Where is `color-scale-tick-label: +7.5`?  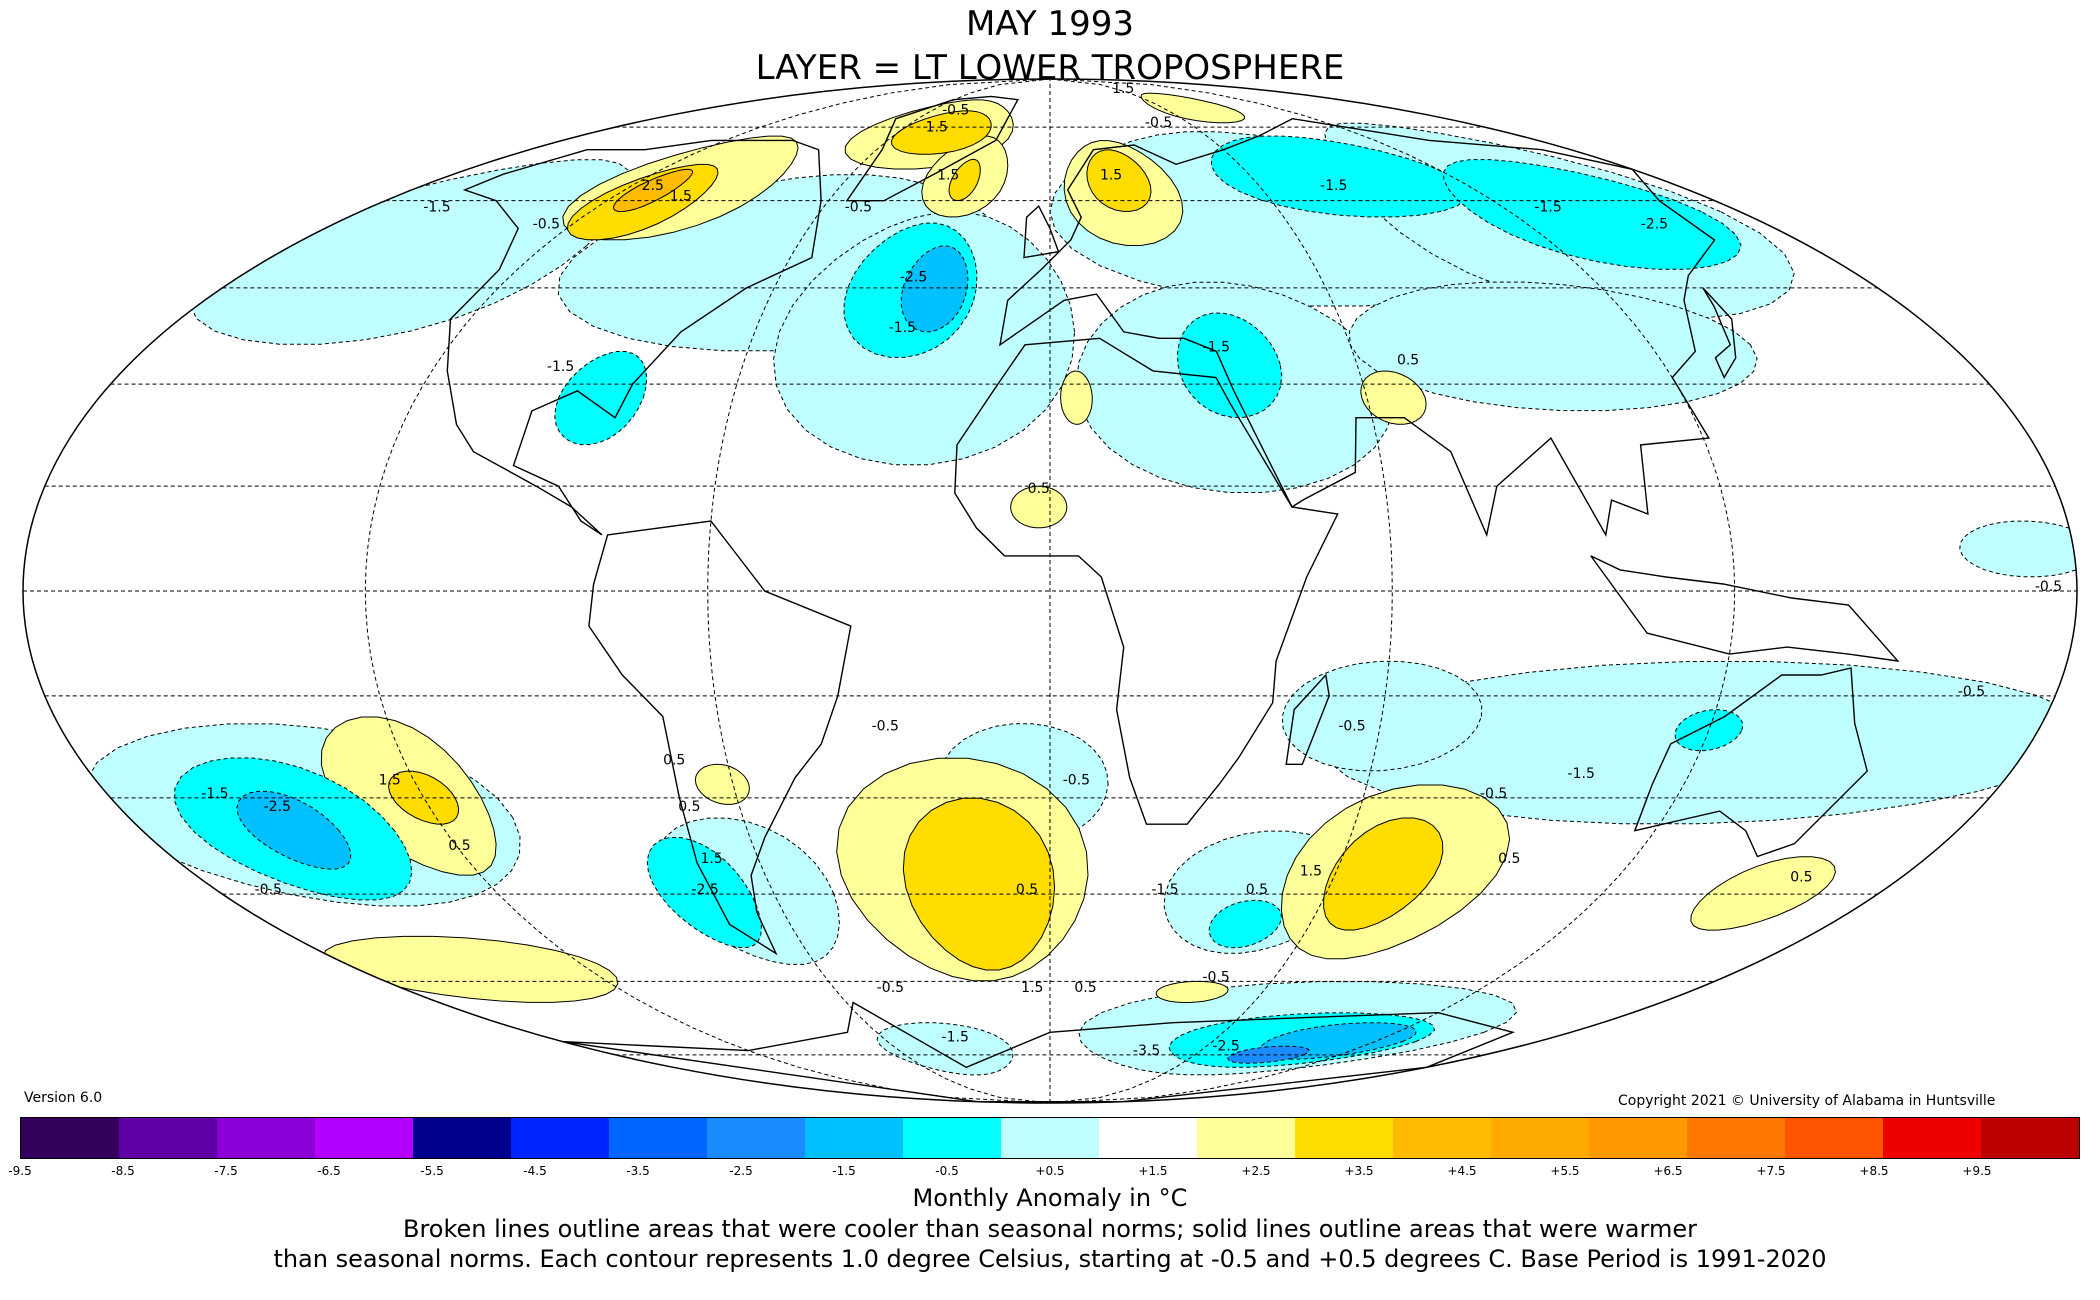
color-scale-tick-label: +7.5 is located at coordinates (1771, 1171).